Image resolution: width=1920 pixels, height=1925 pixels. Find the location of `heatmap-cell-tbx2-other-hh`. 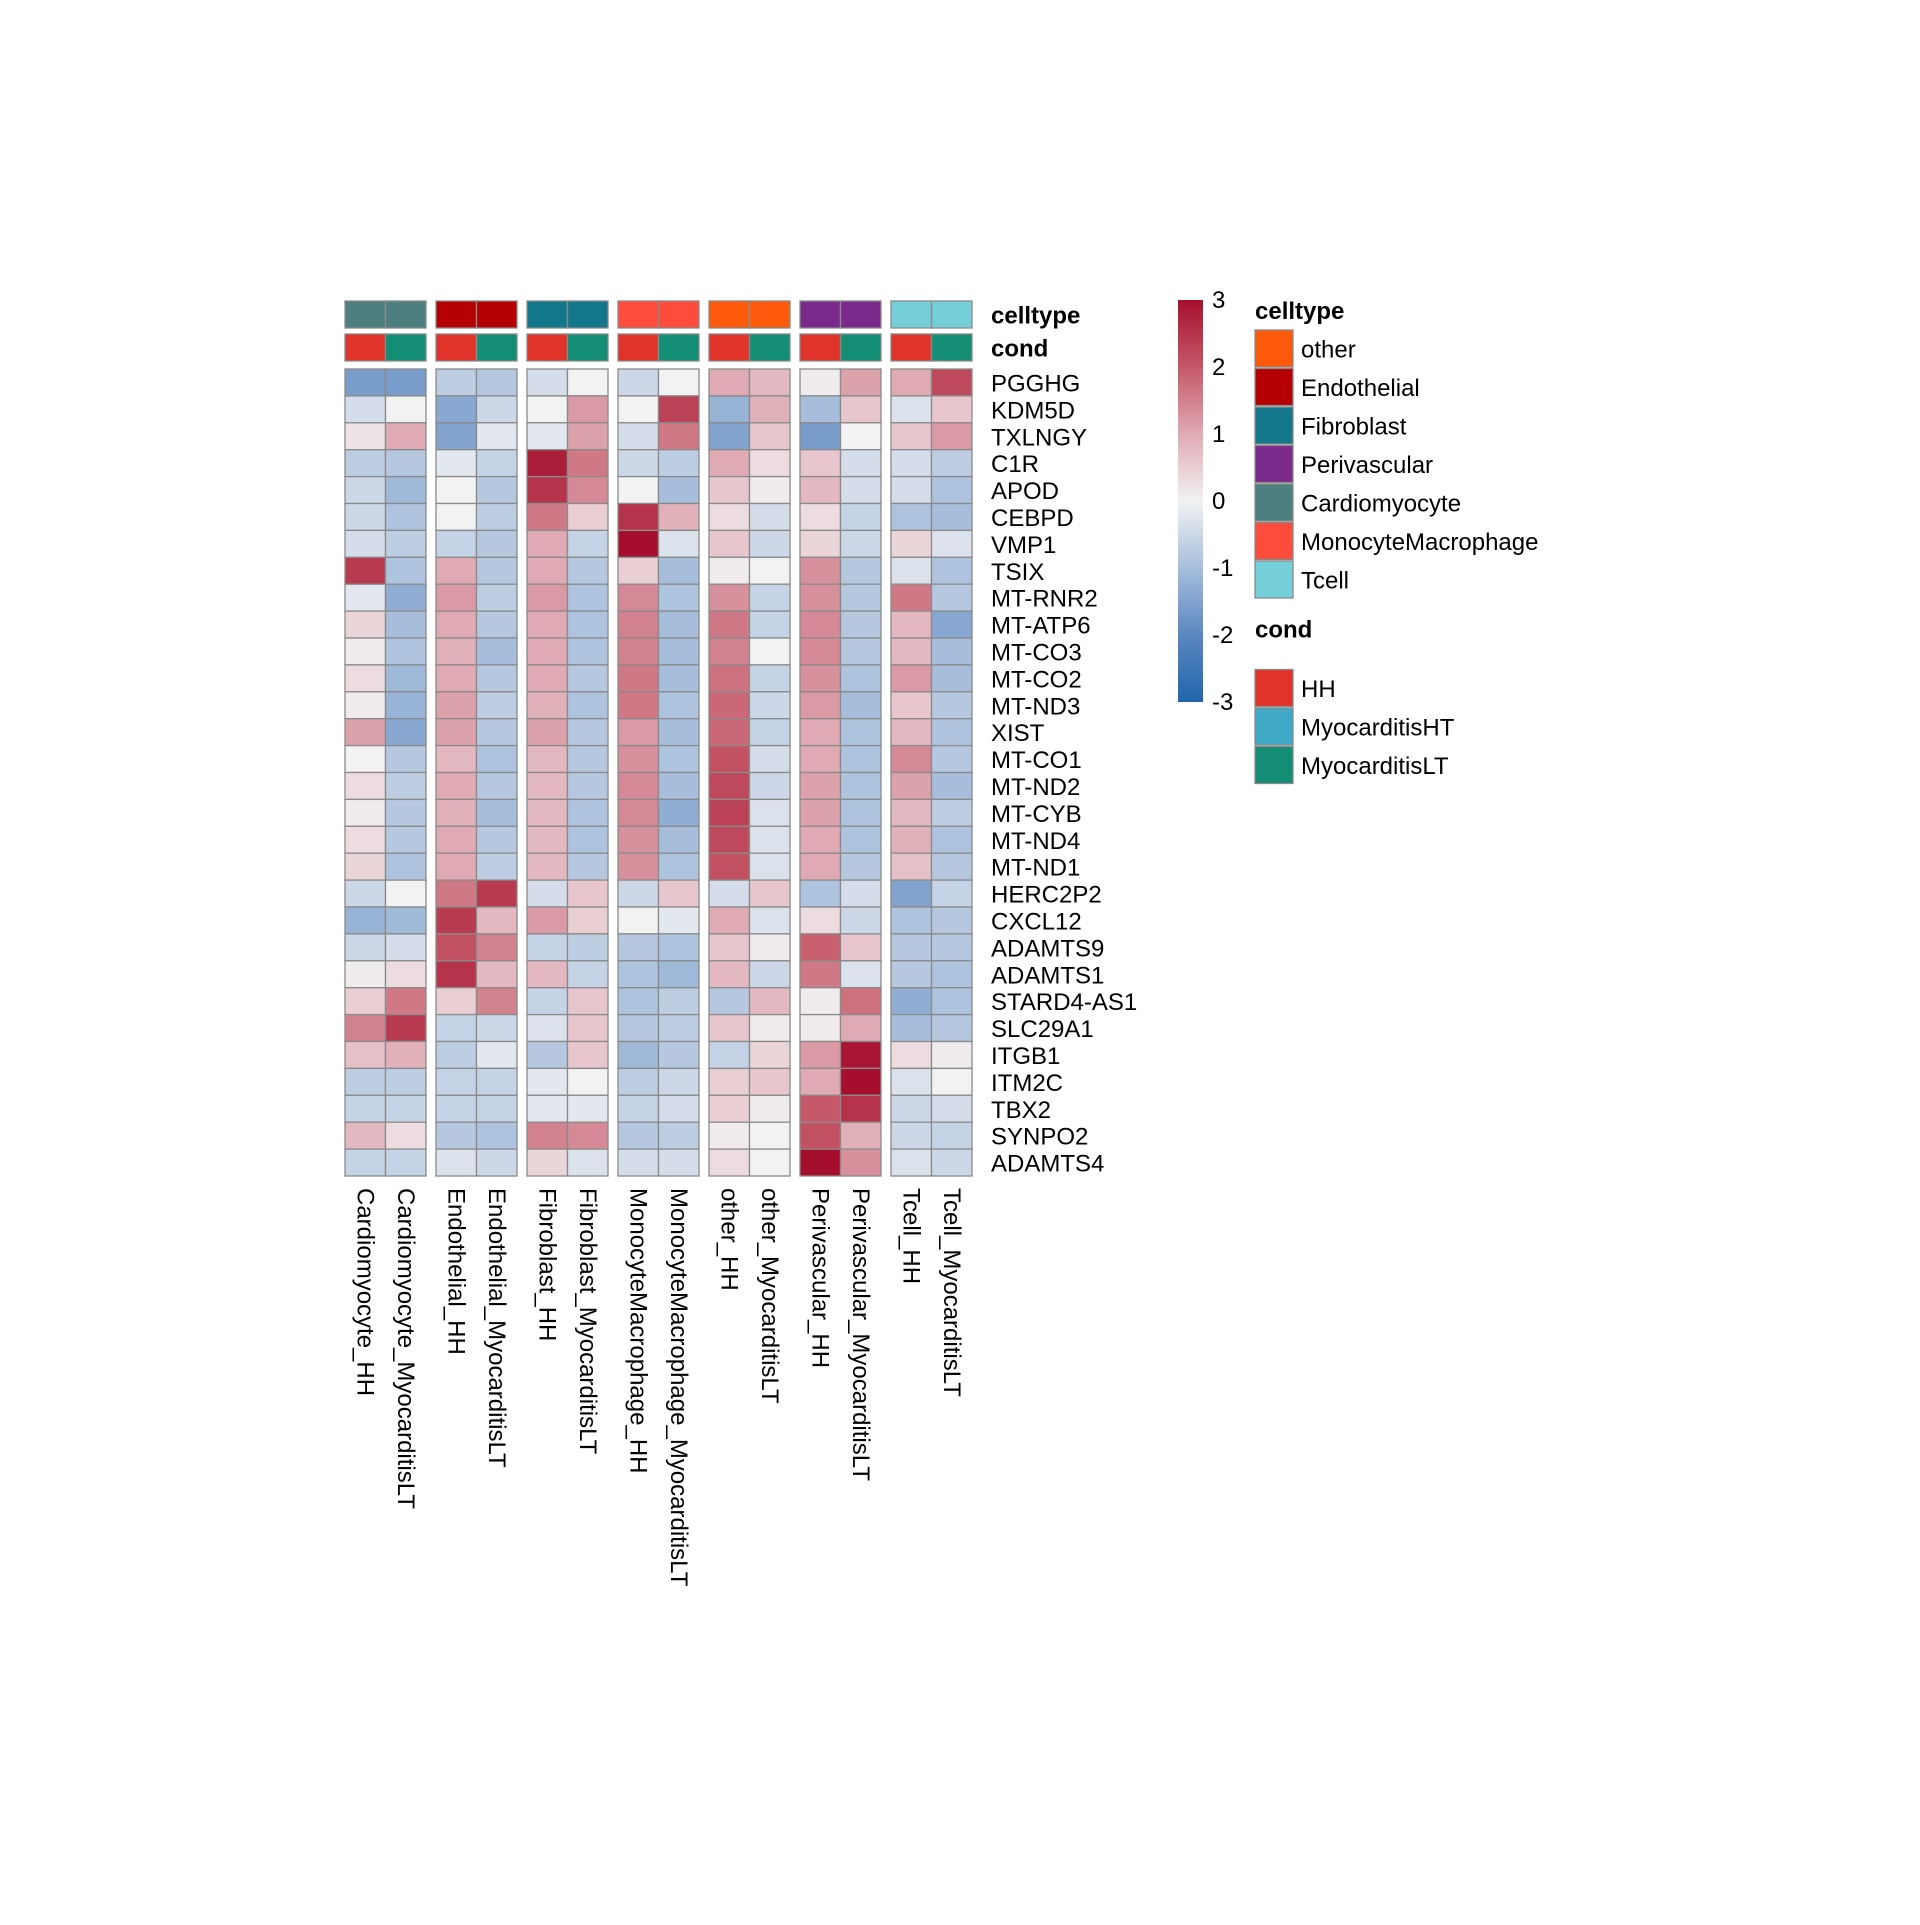

heatmap-cell-tbx2-other-hh is located at coordinates (729, 1108).